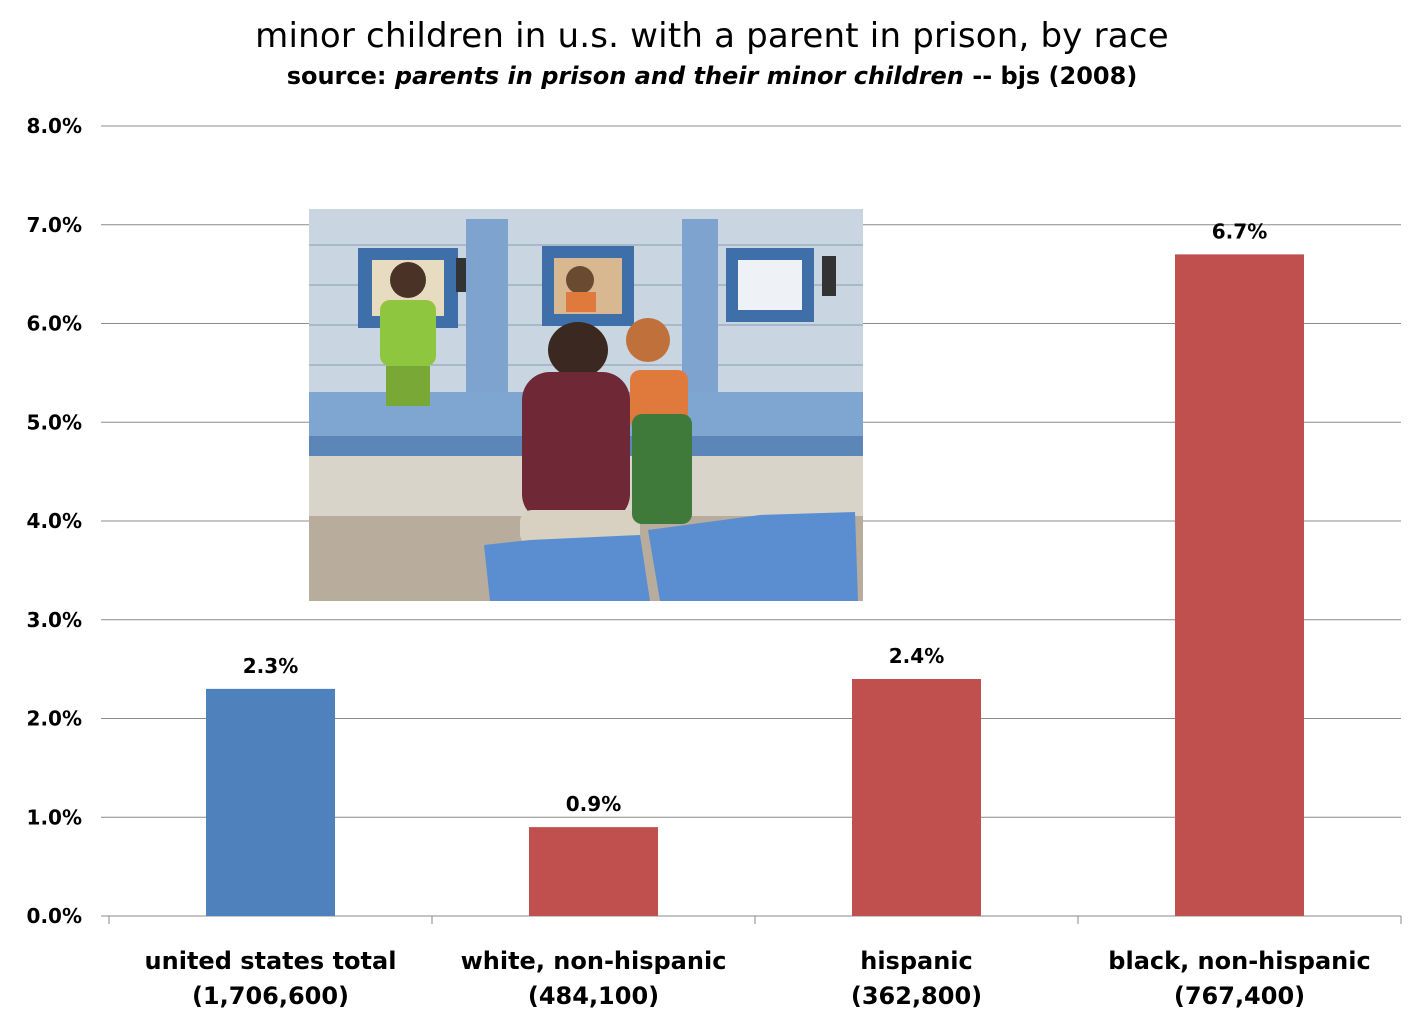 The image size is (1424, 1033). I want to click on x-axis, so click(755, 920).